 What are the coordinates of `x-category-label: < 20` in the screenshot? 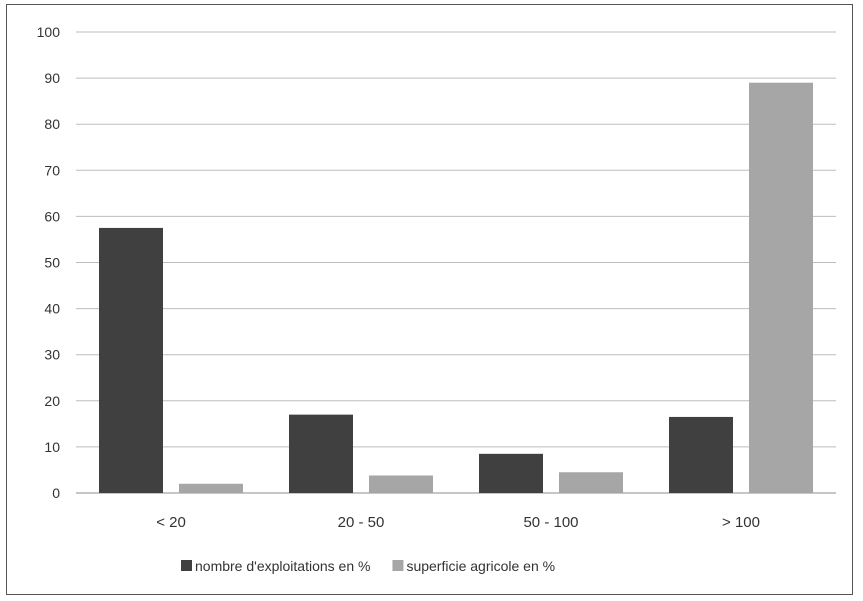 It's located at (171, 522).